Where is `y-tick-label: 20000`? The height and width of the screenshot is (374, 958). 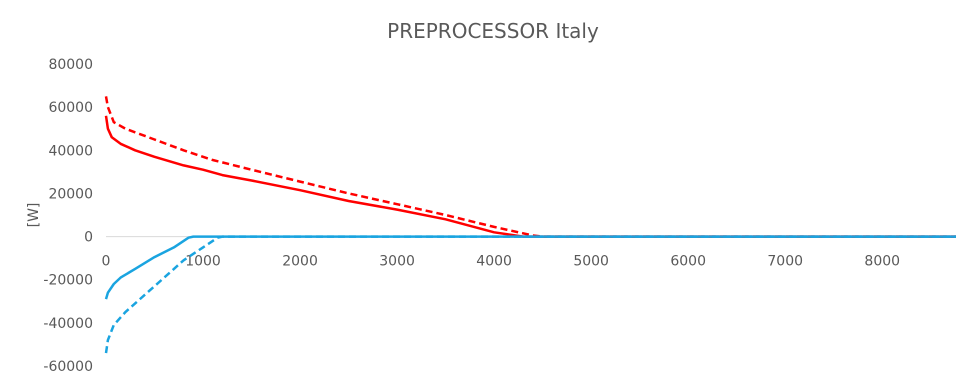
y-tick-label: 20000 is located at coordinates (70, 194).